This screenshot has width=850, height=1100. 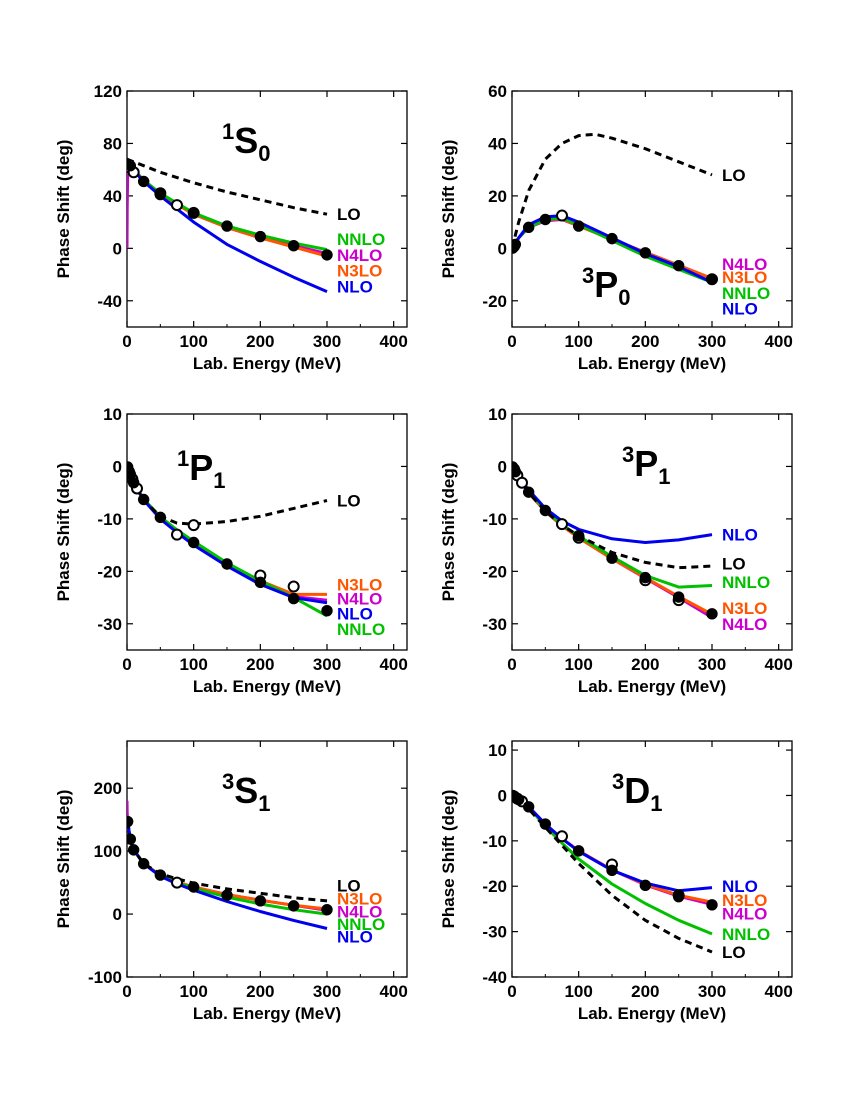 I want to click on series-label-n3lo: N3LO, so click(x=744, y=900).